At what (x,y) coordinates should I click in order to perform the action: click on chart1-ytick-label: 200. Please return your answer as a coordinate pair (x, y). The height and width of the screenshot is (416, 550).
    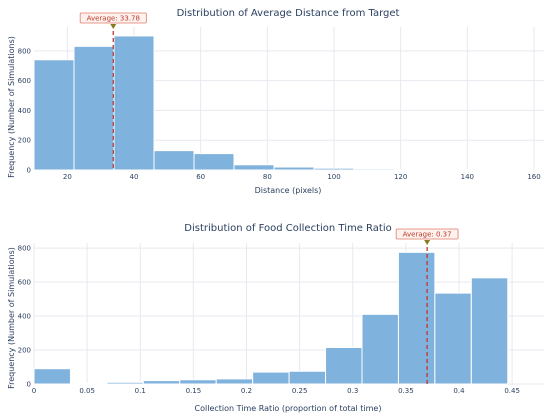
    Looking at the image, I should click on (24, 141).